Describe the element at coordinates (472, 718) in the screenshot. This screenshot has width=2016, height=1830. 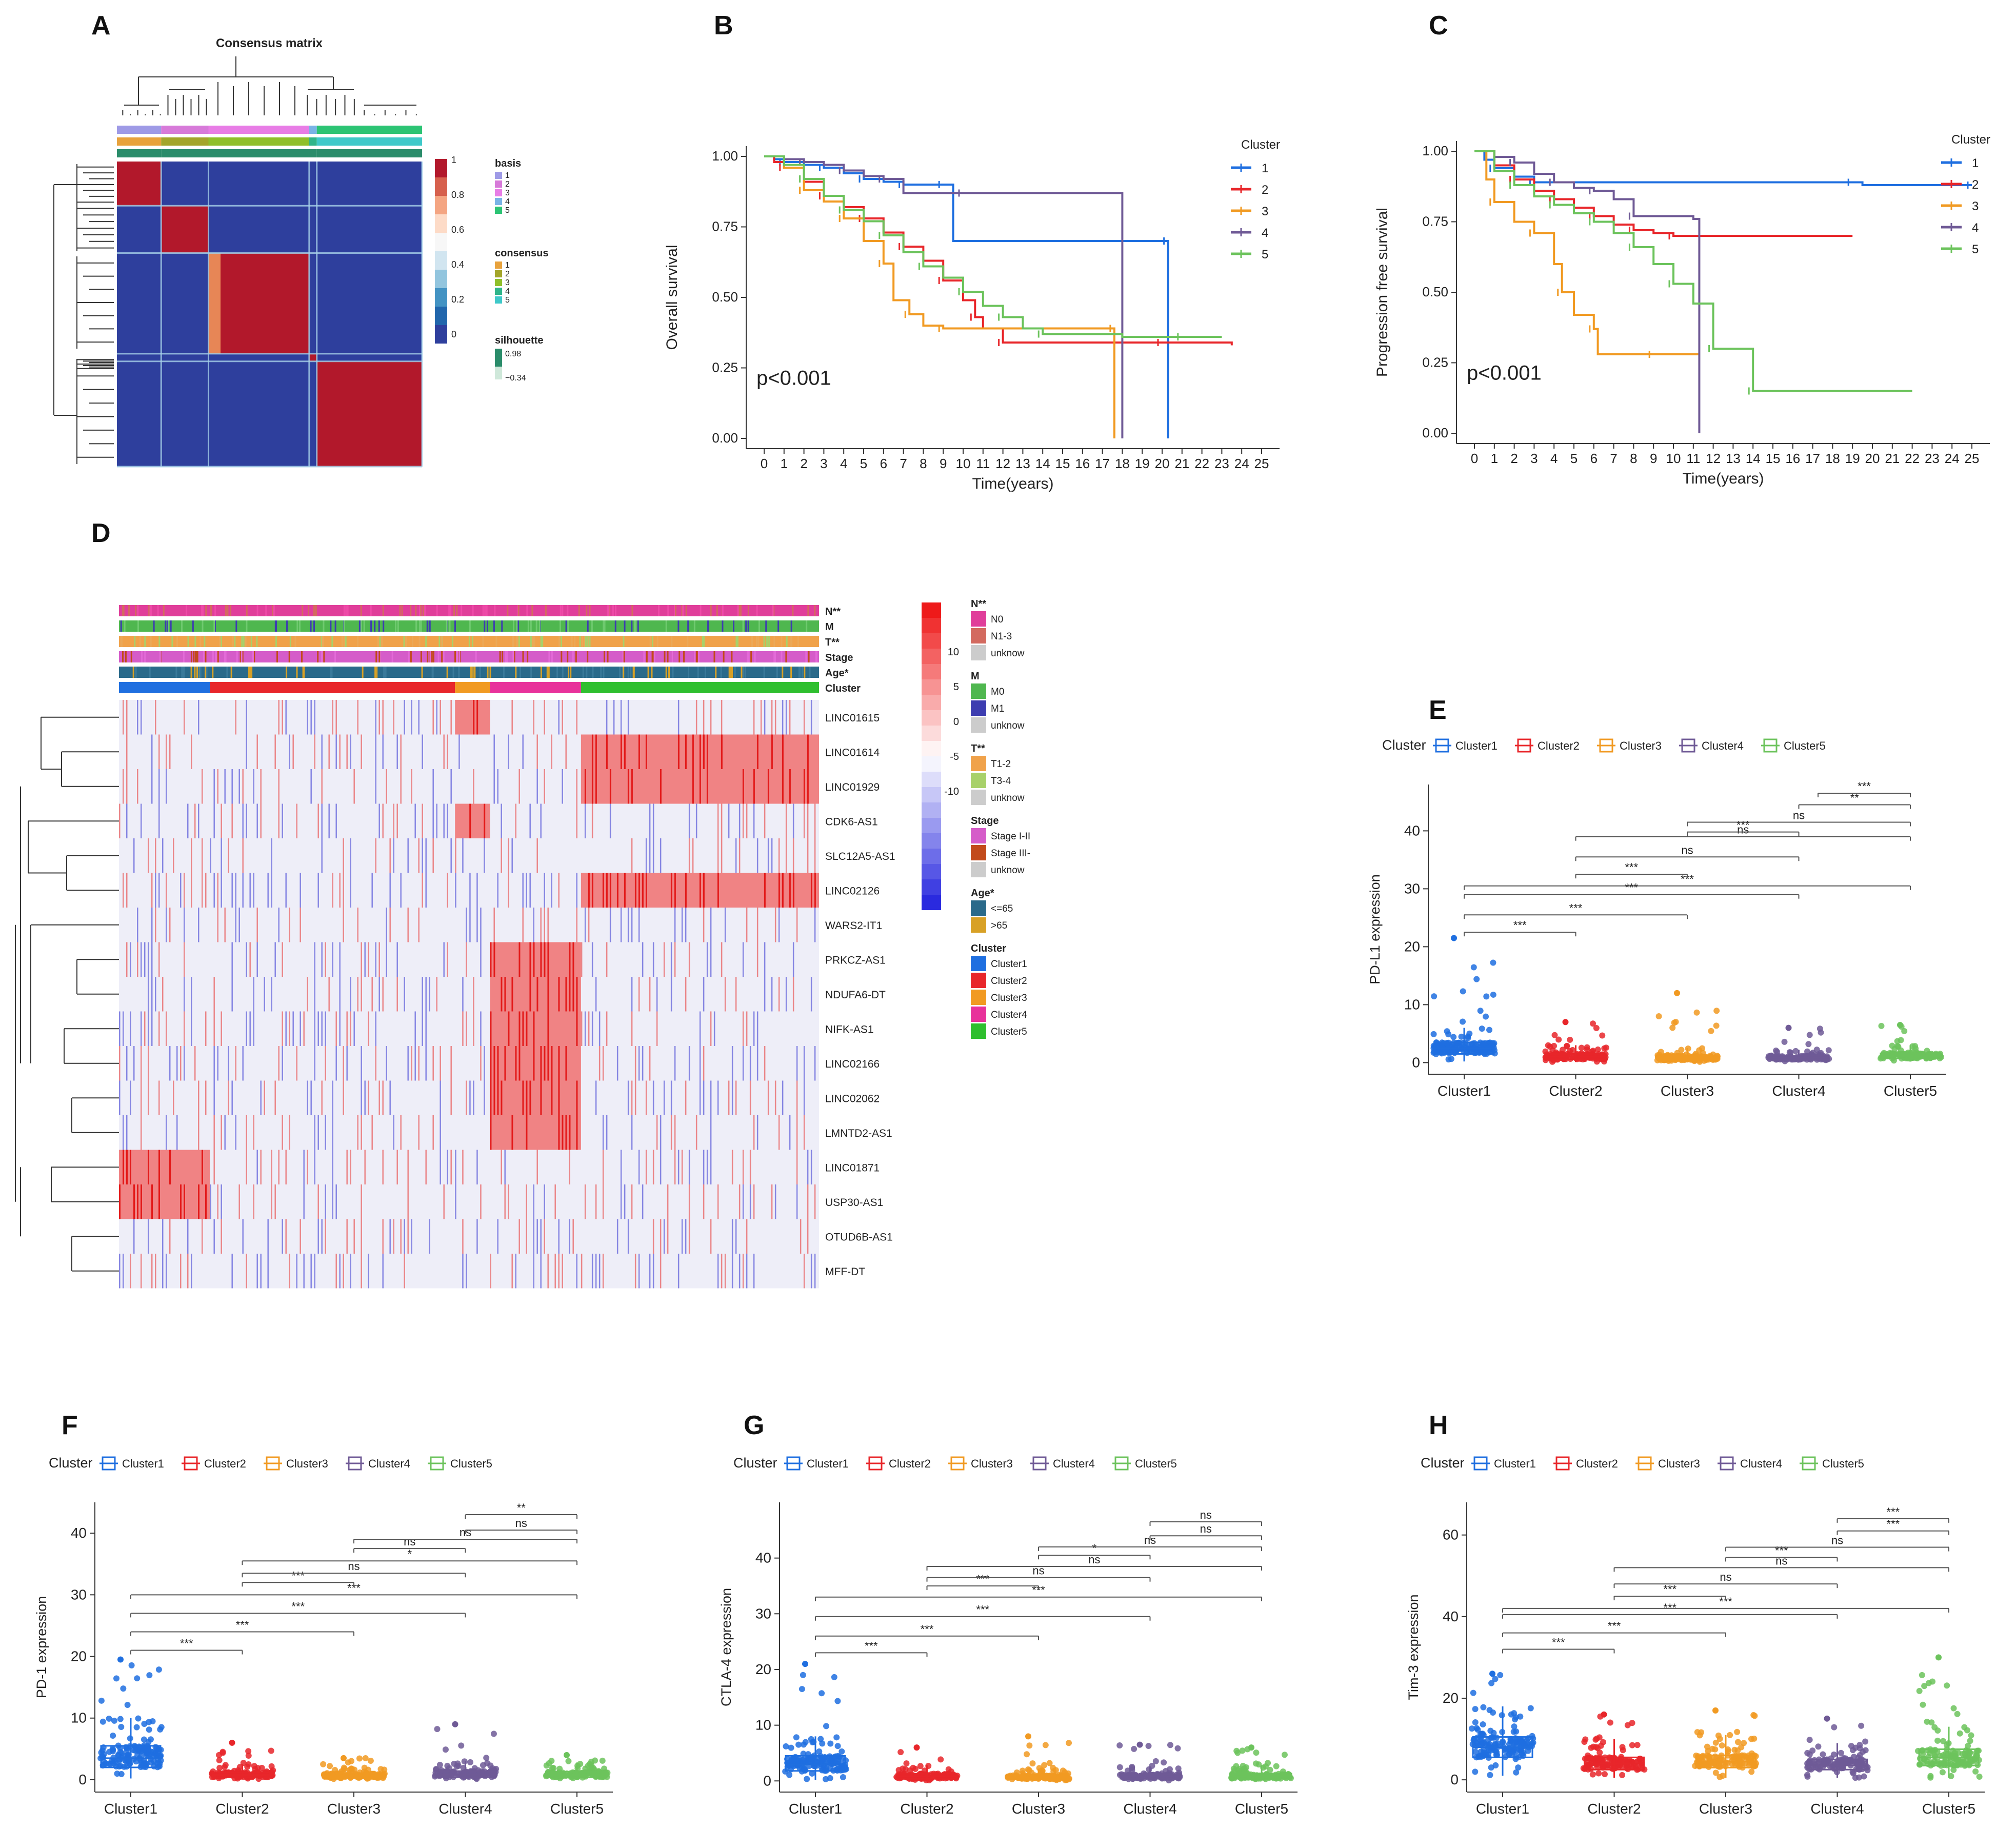
I see `heatmap-high-block` at that location.